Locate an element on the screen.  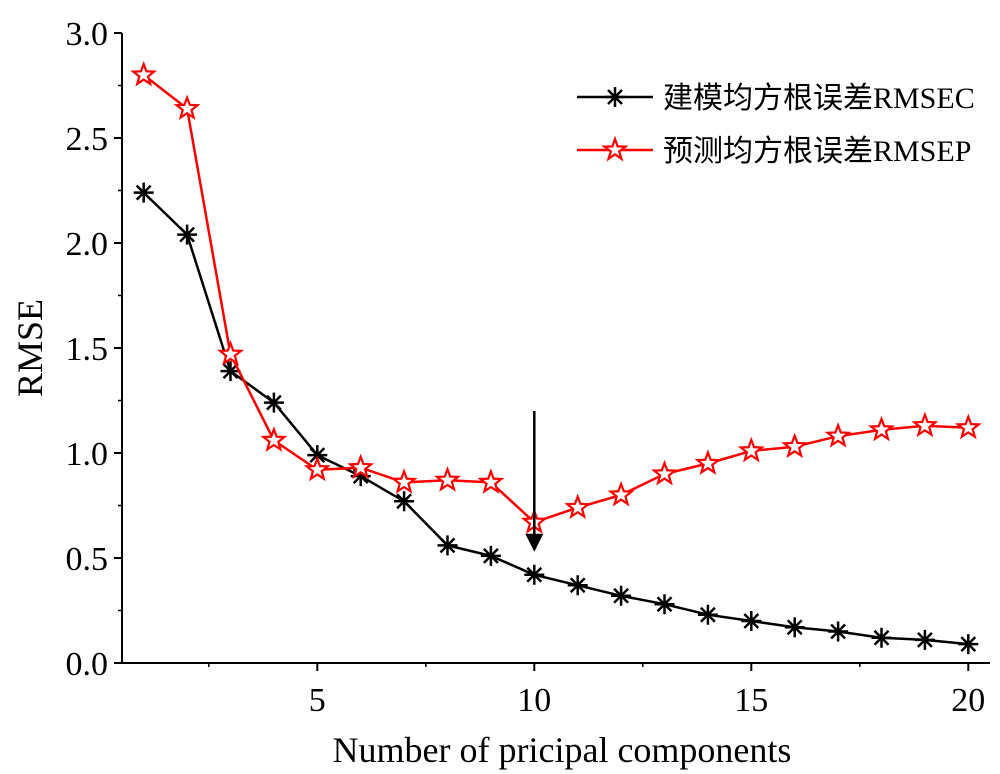
x-tick-label: 5 is located at coordinates (317, 700).